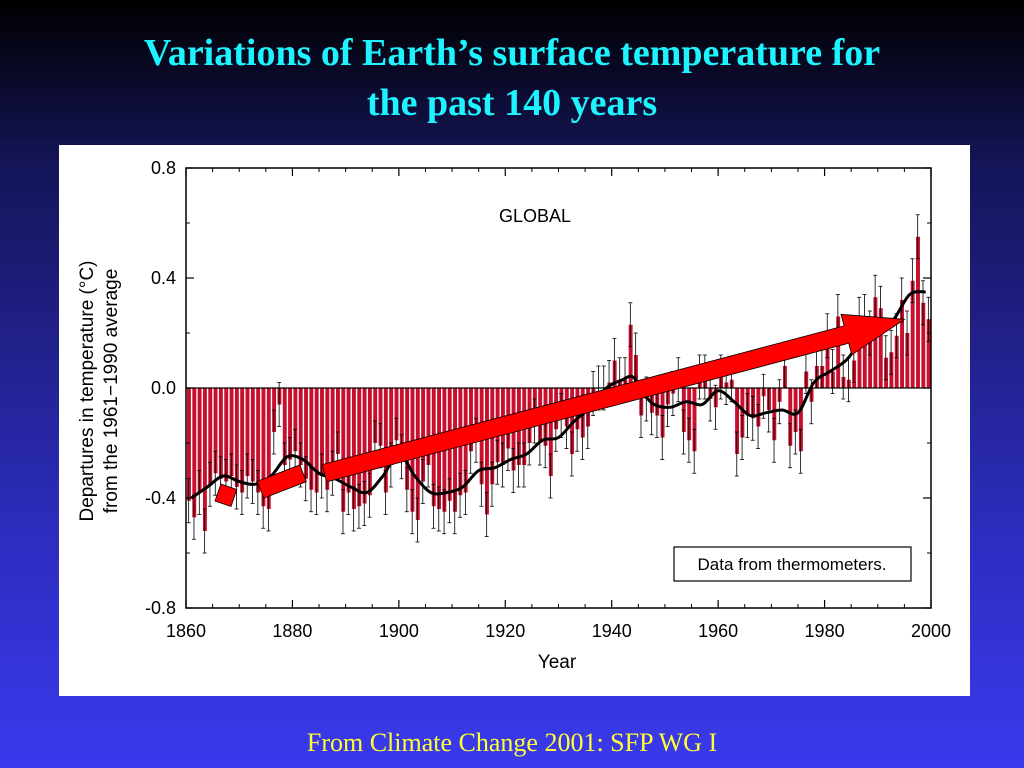  I want to click on bar-1900, so click(396, 414).